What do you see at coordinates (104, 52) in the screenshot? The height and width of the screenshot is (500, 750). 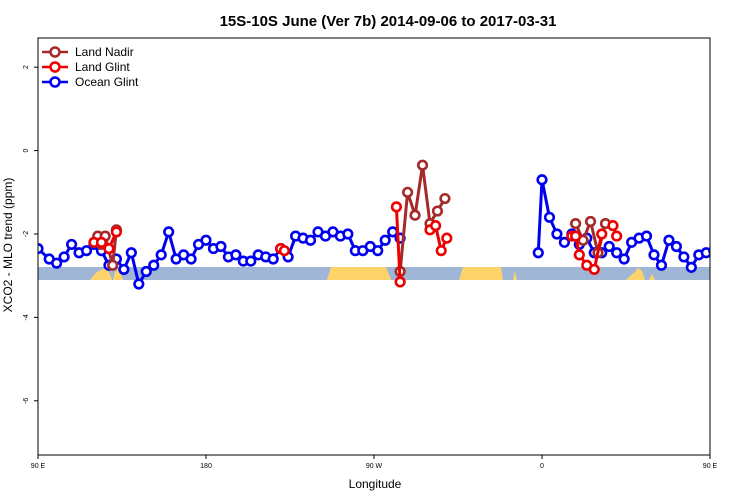 I see `legend-label: Land Nadir` at bounding box center [104, 52].